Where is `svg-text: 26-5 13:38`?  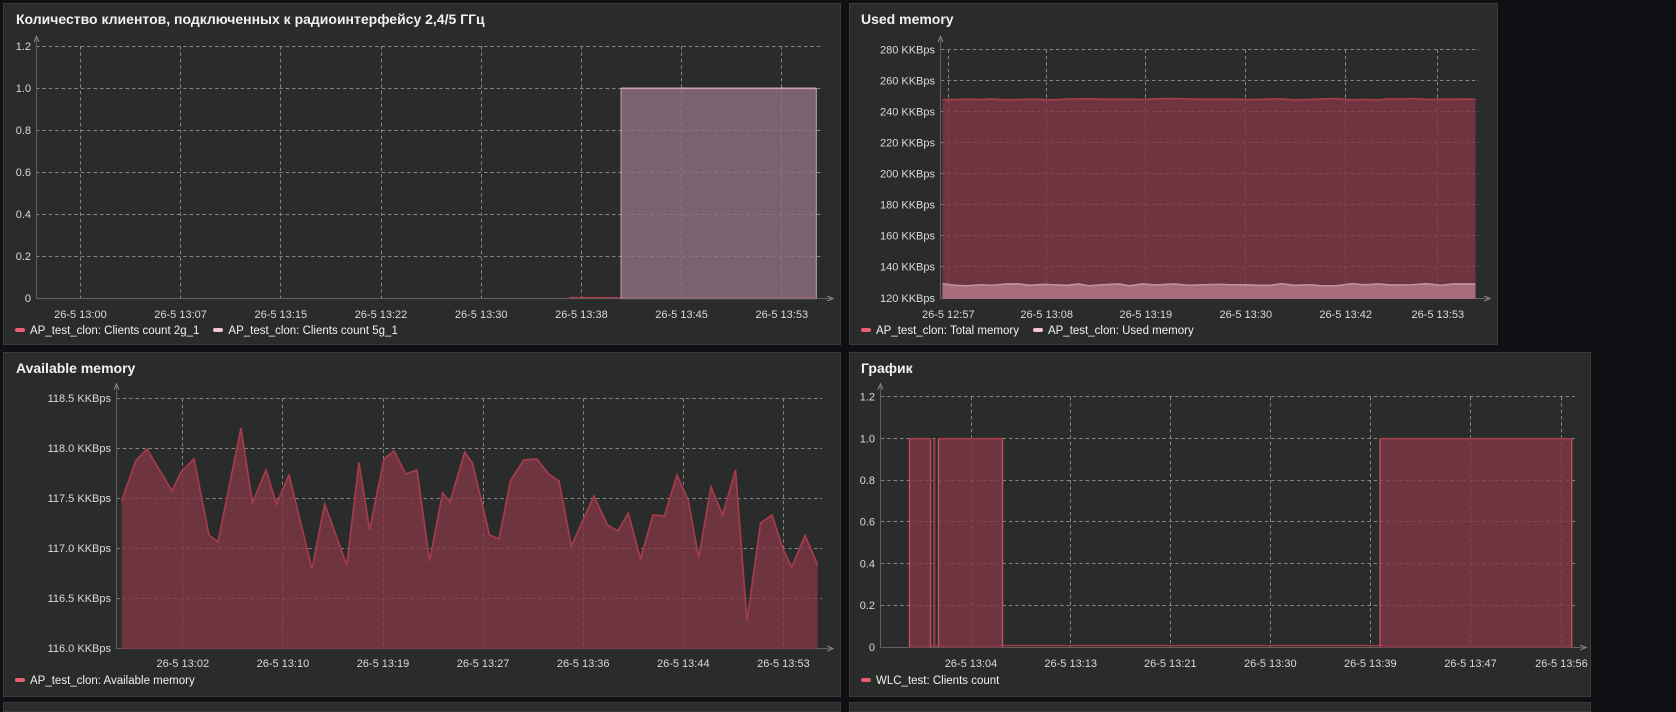 svg-text: 26-5 13:38 is located at coordinates (581, 315).